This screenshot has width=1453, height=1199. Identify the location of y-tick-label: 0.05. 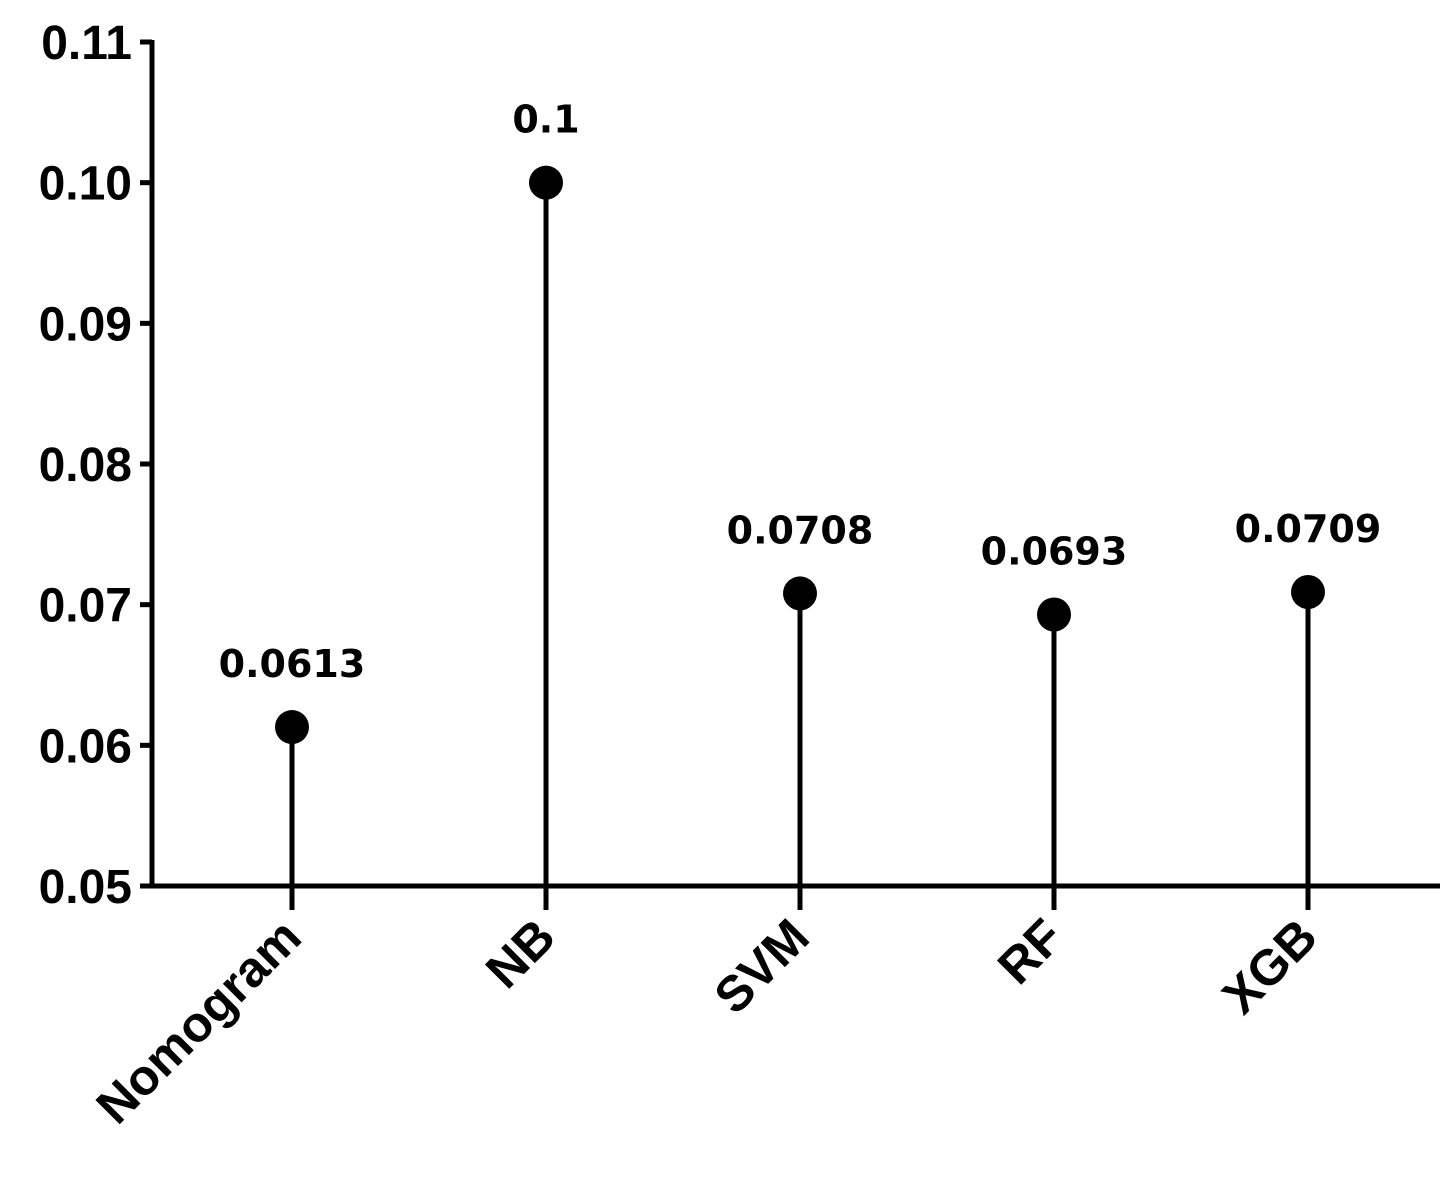
(85, 887).